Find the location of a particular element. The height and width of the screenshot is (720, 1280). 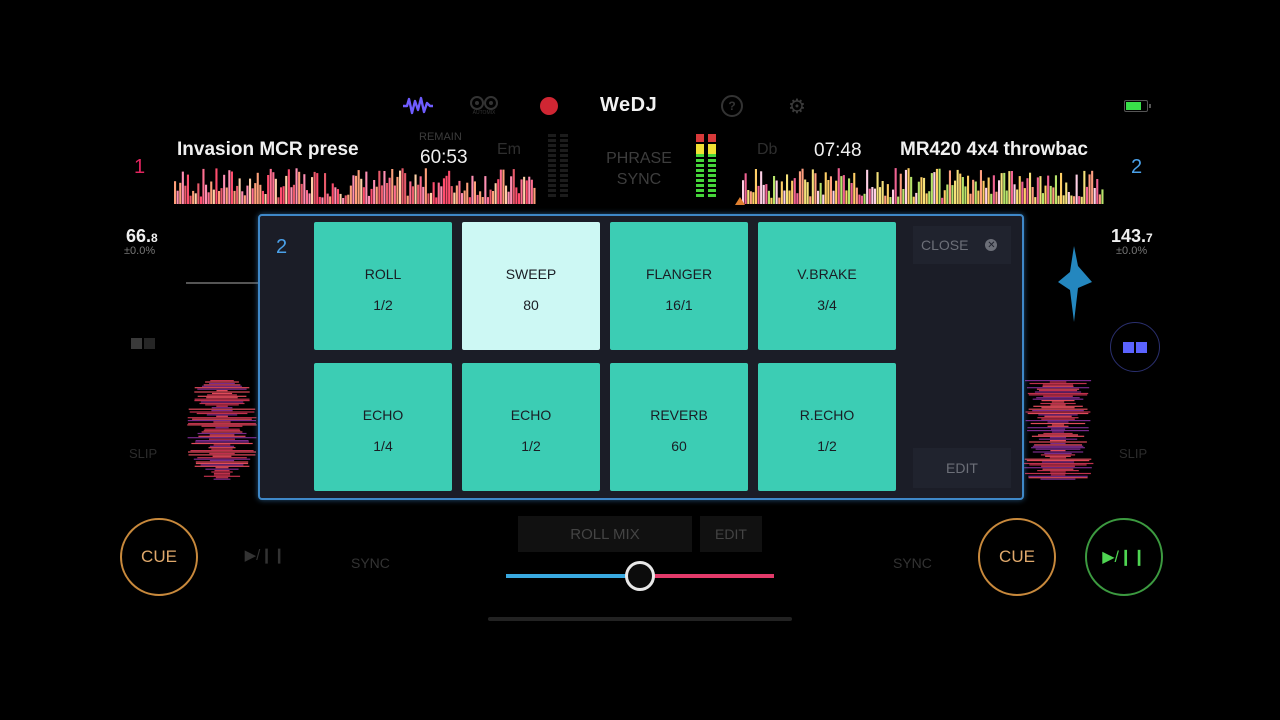

deck1-bpm: 66.8 is located at coordinates (142, 236).